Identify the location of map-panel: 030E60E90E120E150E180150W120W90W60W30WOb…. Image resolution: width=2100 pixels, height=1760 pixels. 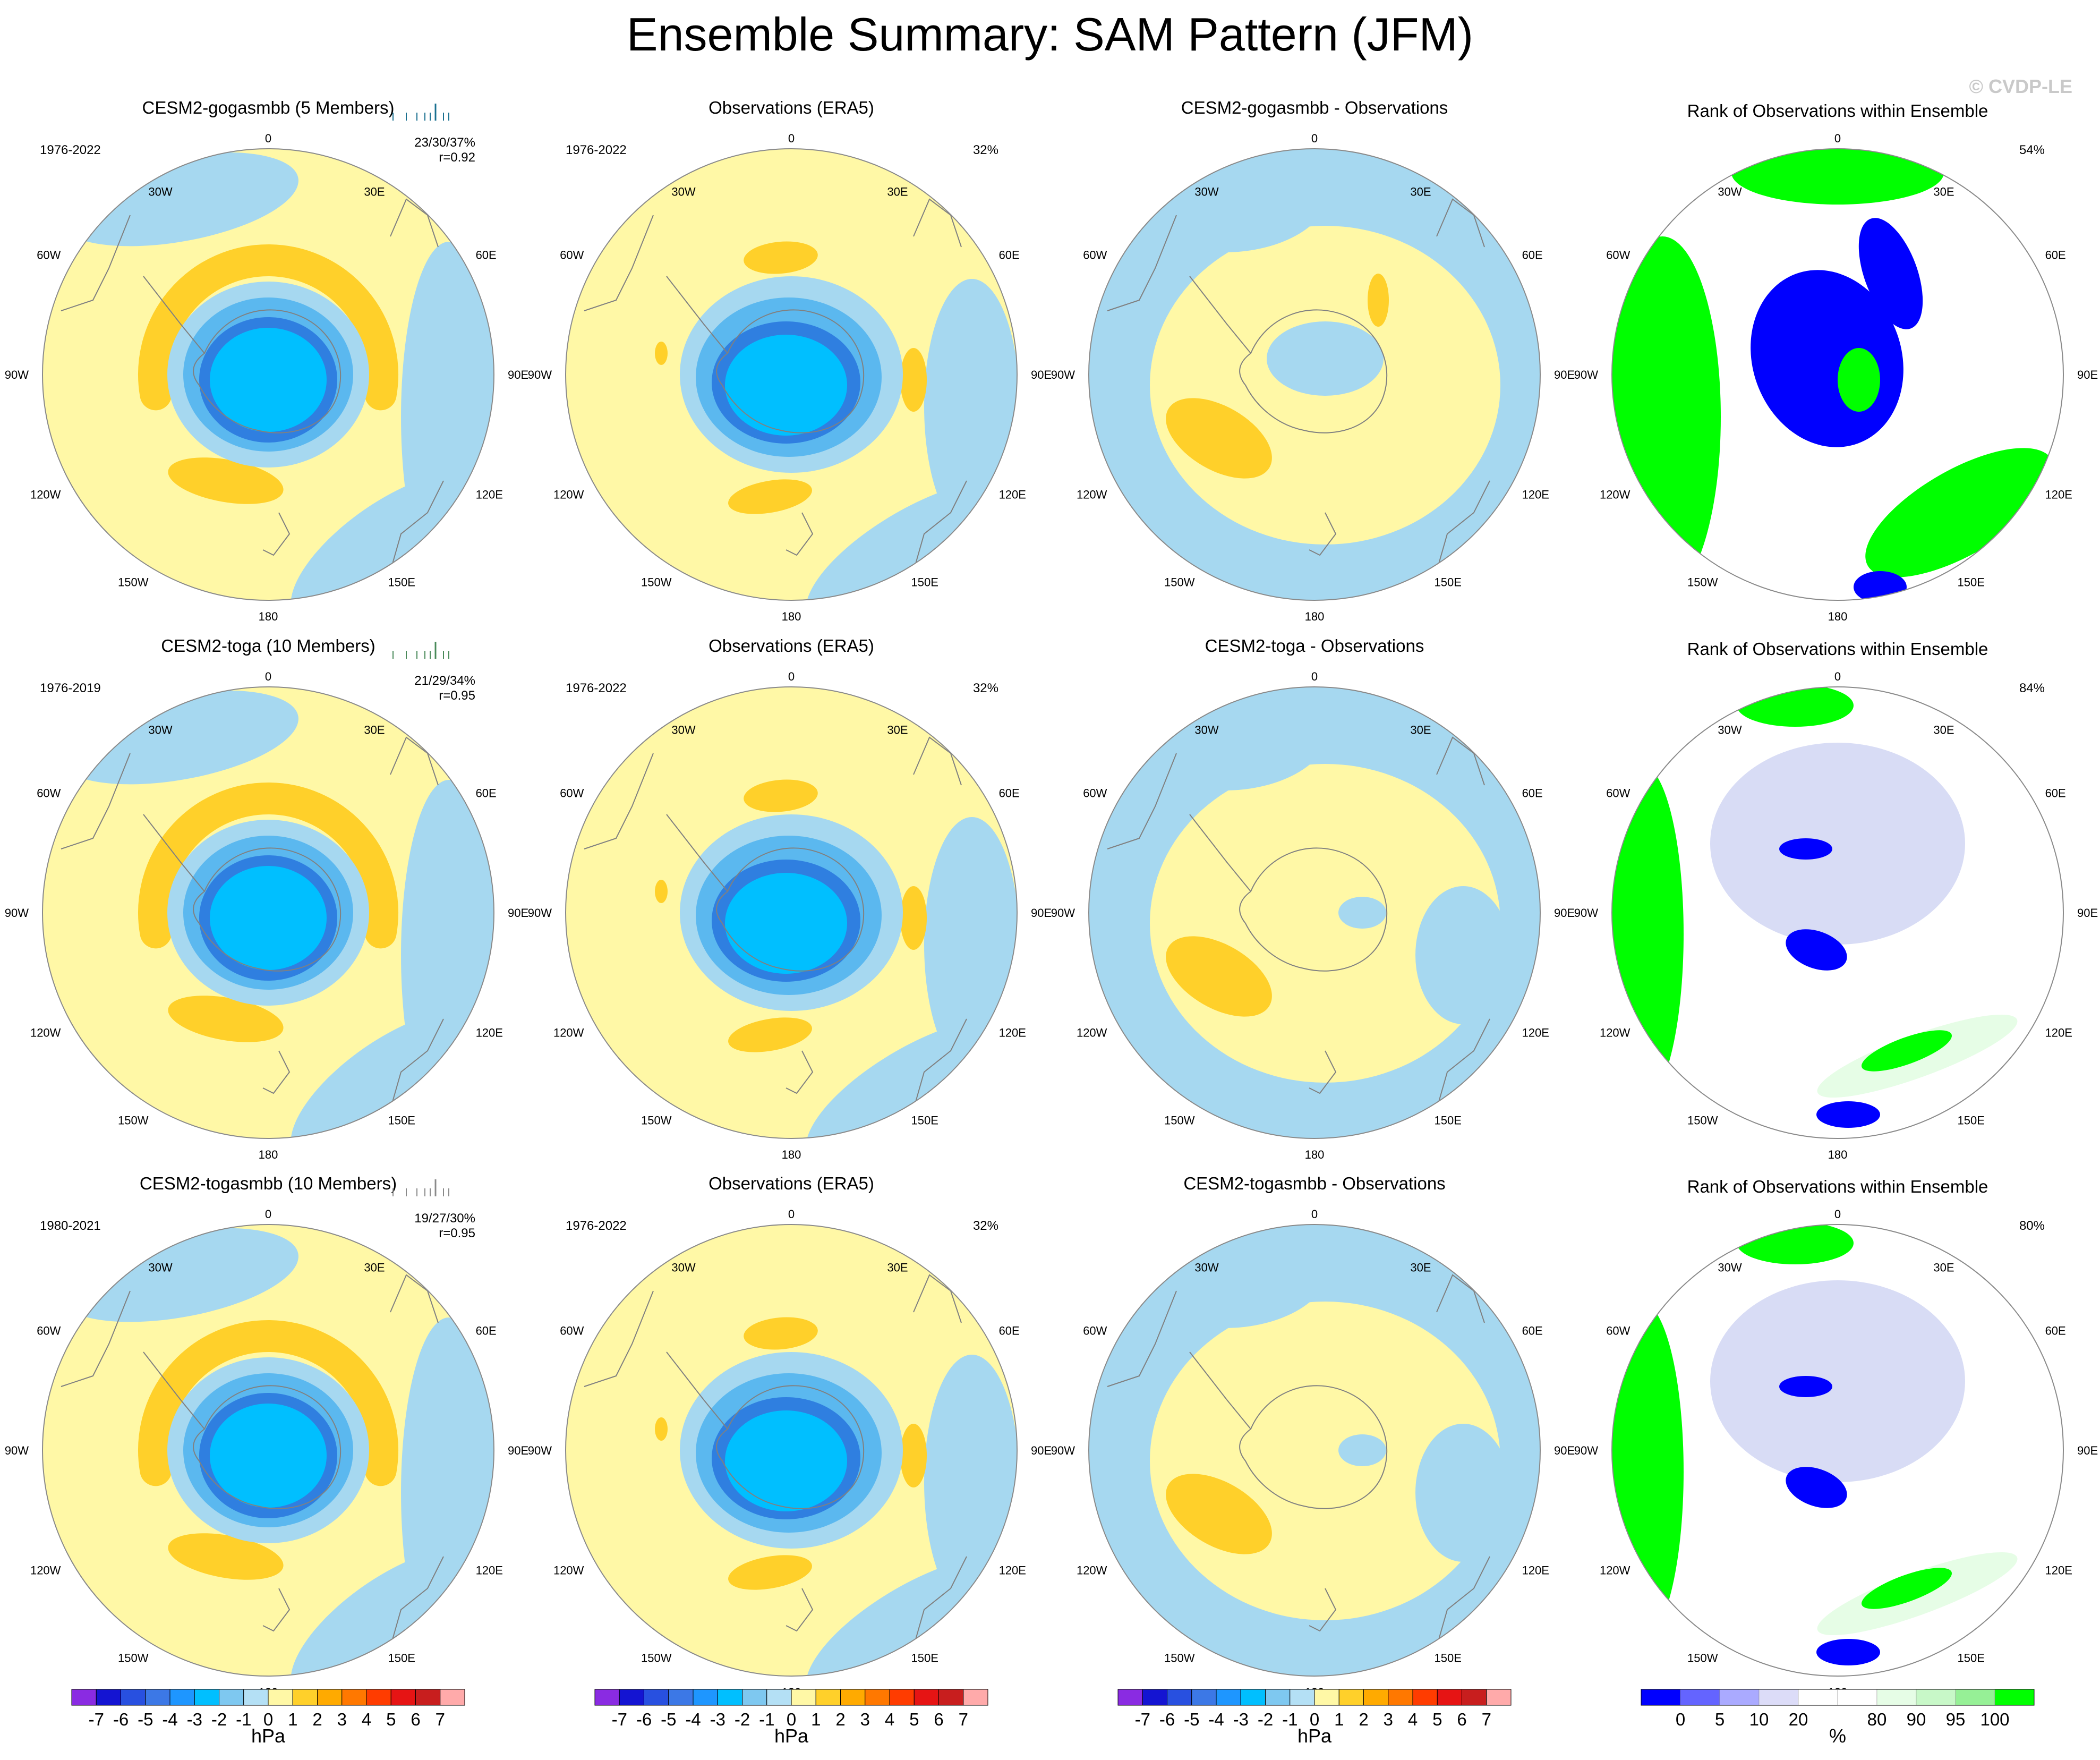
(790, 1436).